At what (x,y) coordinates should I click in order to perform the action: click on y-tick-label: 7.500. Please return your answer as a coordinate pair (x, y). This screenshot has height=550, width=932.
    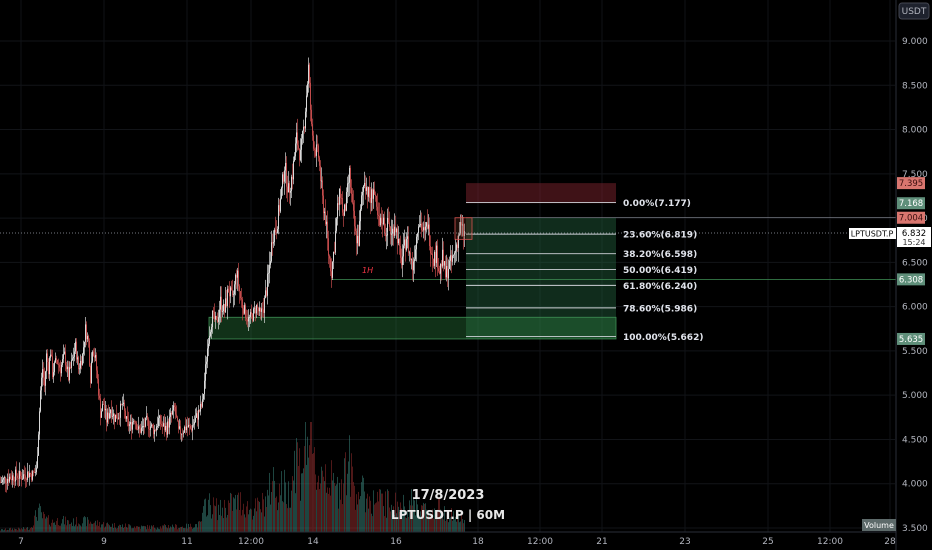
    Looking at the image, I should click on (915, 175).